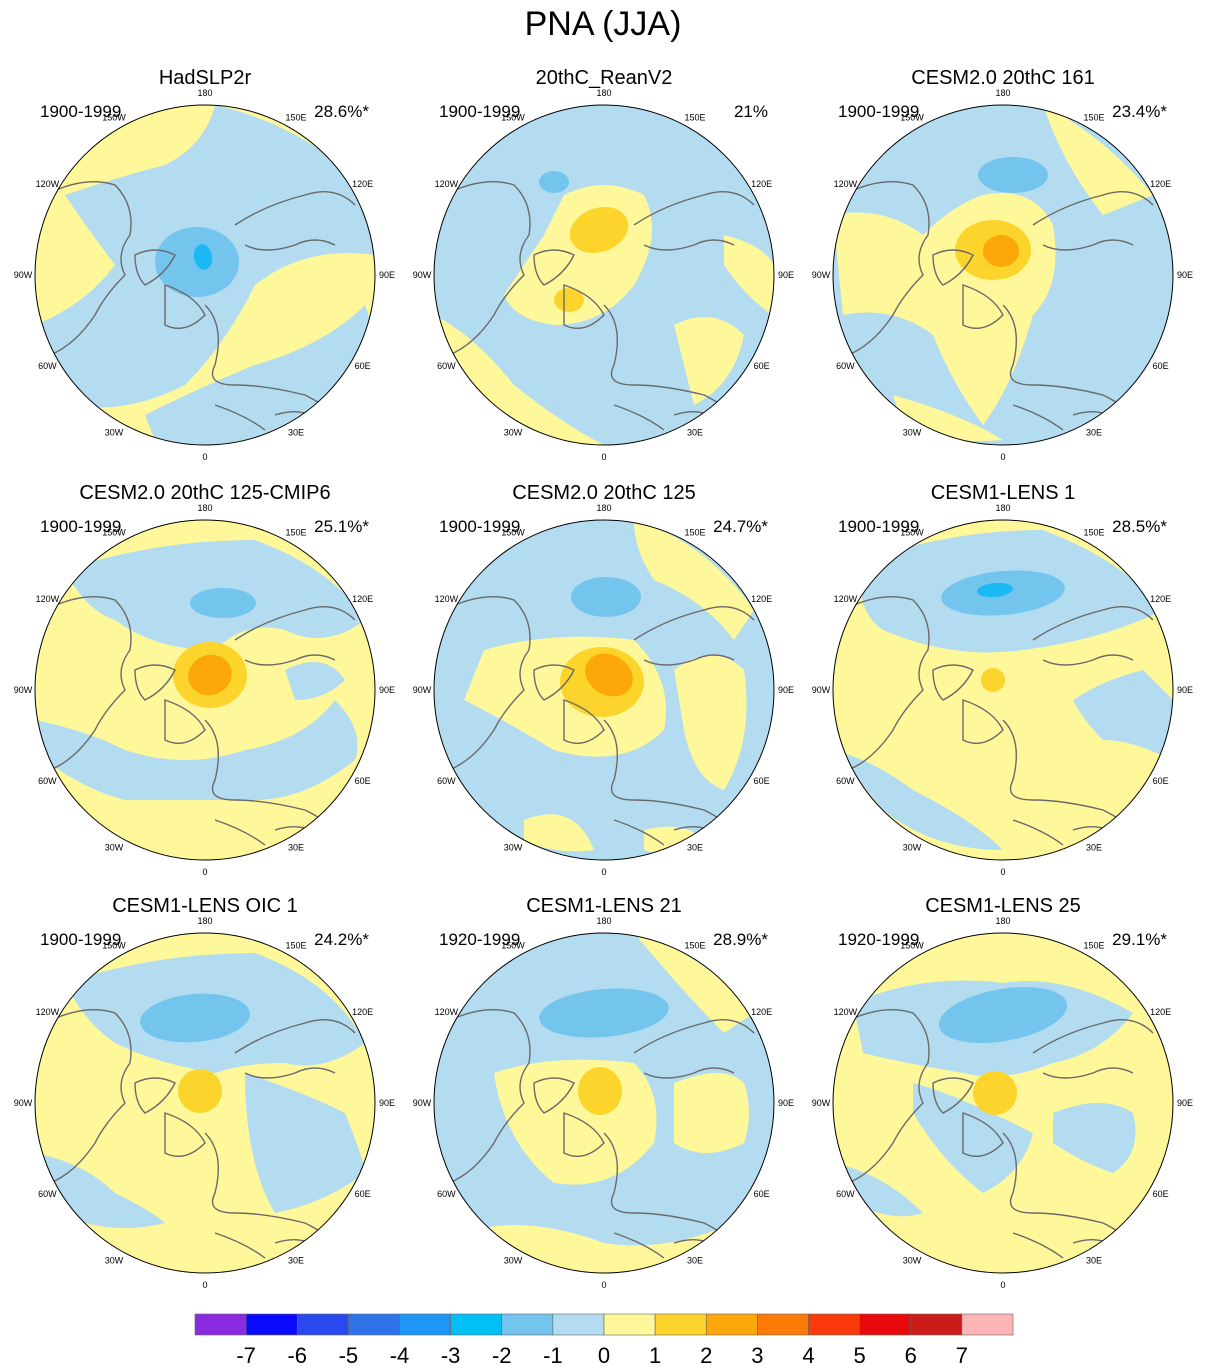 The width and height of the screenshot is (1206, 1369). I want to click on panel-variance: 29.1%*, so click(1139, 939).